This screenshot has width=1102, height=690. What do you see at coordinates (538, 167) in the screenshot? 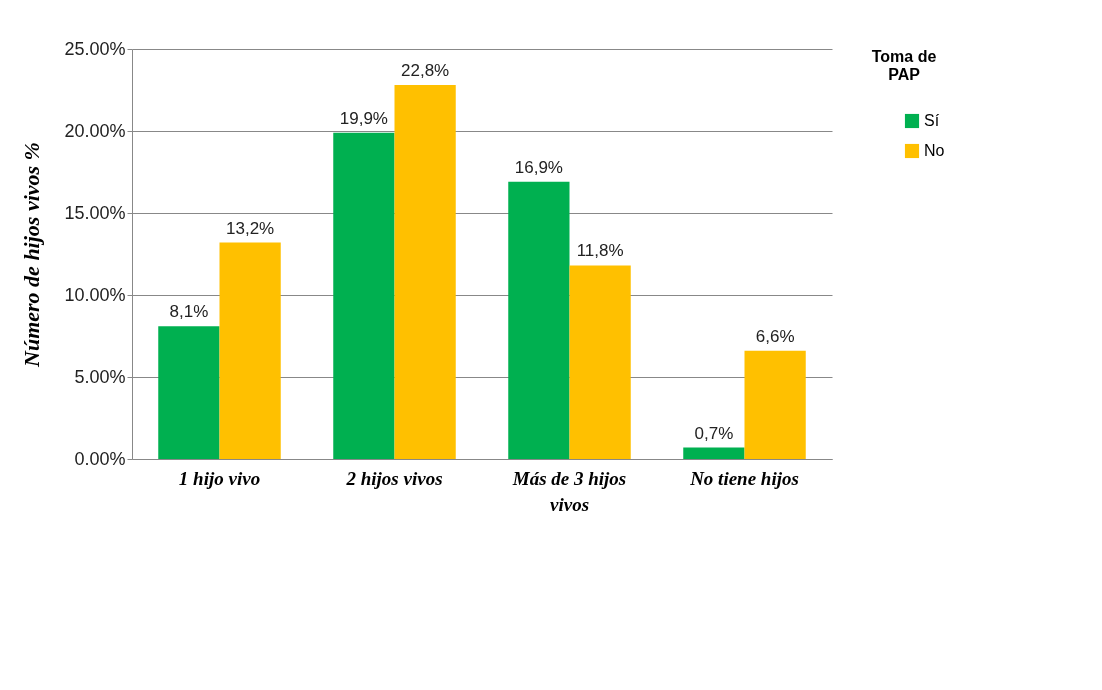
I see `data-label: 16,9%` at bounding box center [538, 167].